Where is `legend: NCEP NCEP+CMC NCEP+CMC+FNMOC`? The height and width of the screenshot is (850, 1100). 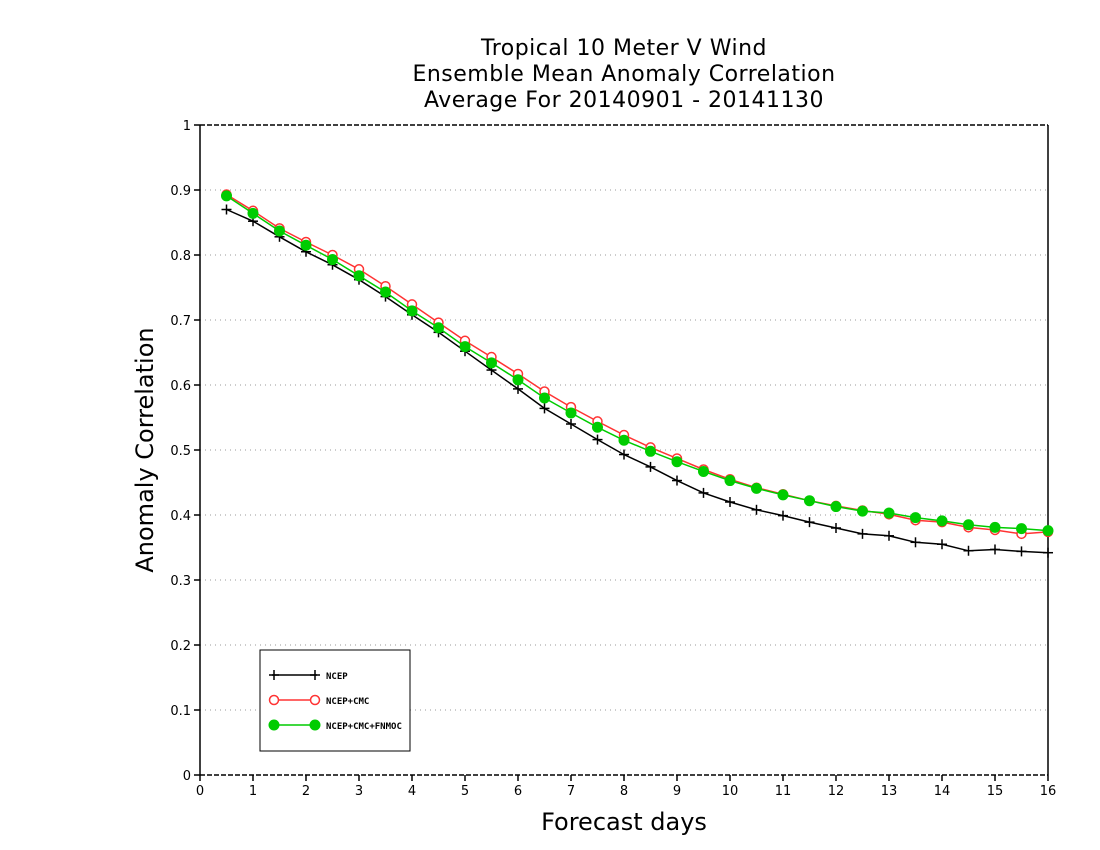
legend: NCEP NCEP+CMC NCEP+CMC+FNMOC is located at coordinates (335, 700).